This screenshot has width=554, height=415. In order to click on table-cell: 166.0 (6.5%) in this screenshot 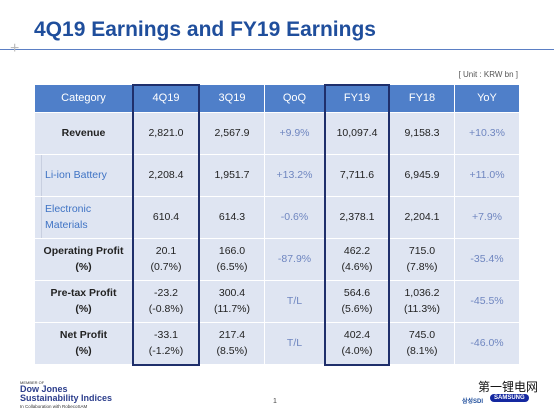, I will do `click(232, 260)`.